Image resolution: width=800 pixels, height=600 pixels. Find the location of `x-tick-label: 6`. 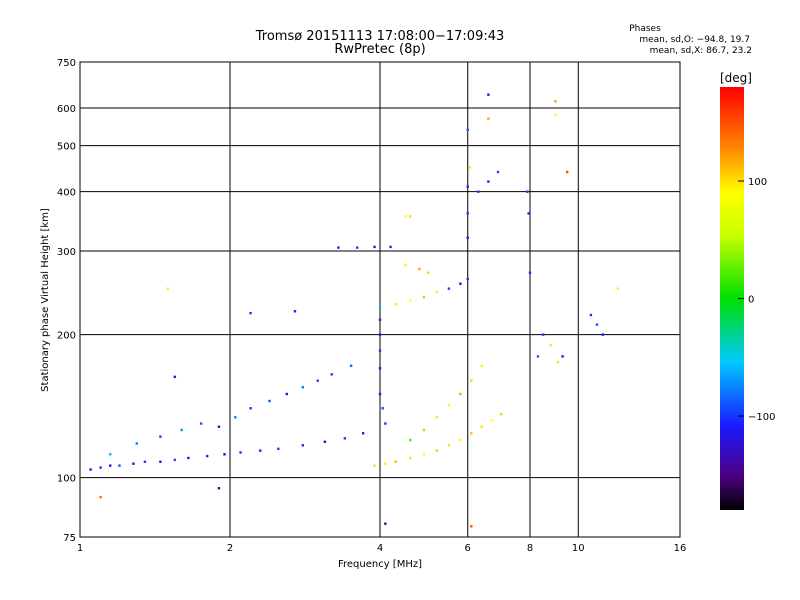

x-tick-label: 6 is located at coordinates (468, 548).